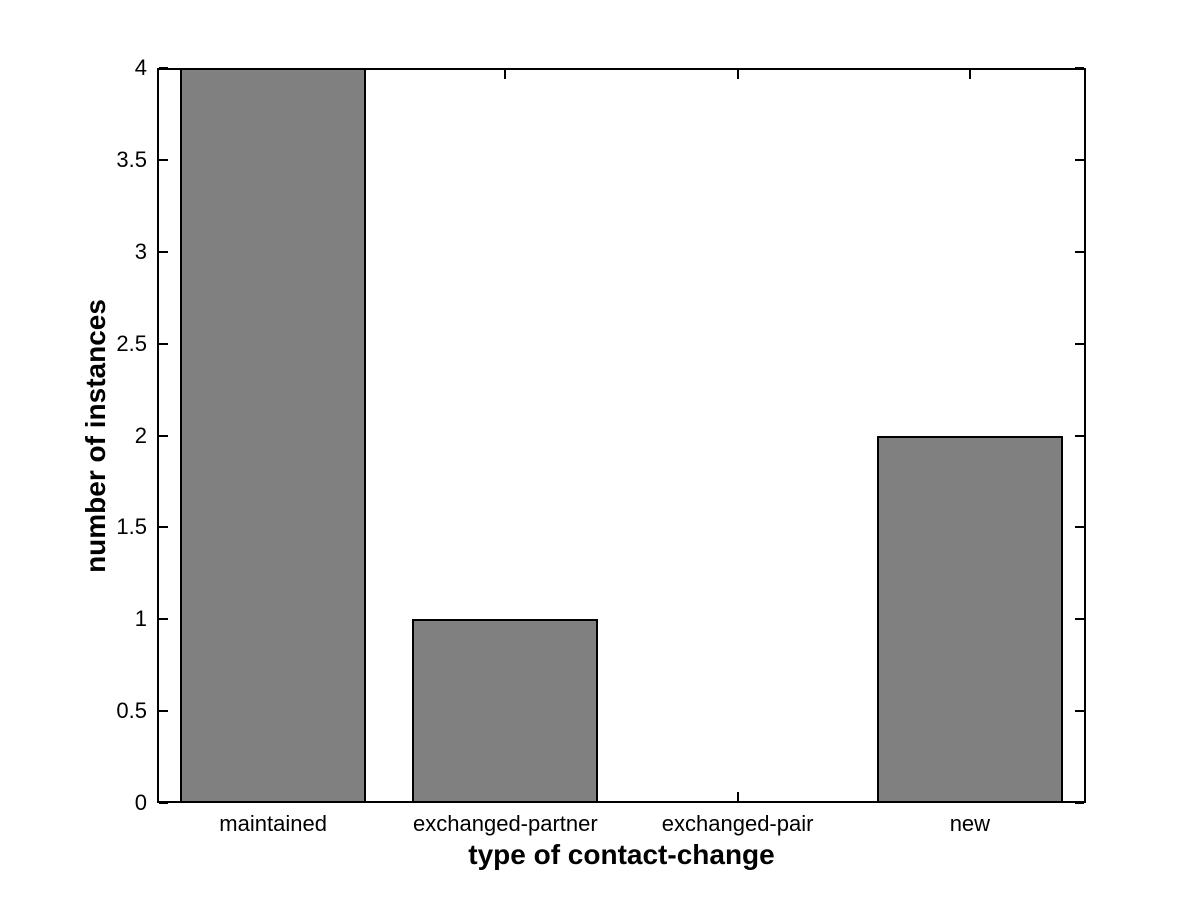 This screenshot has width=1201, height=901. I want to click on y-tick-label: 1, so click(140, 619).